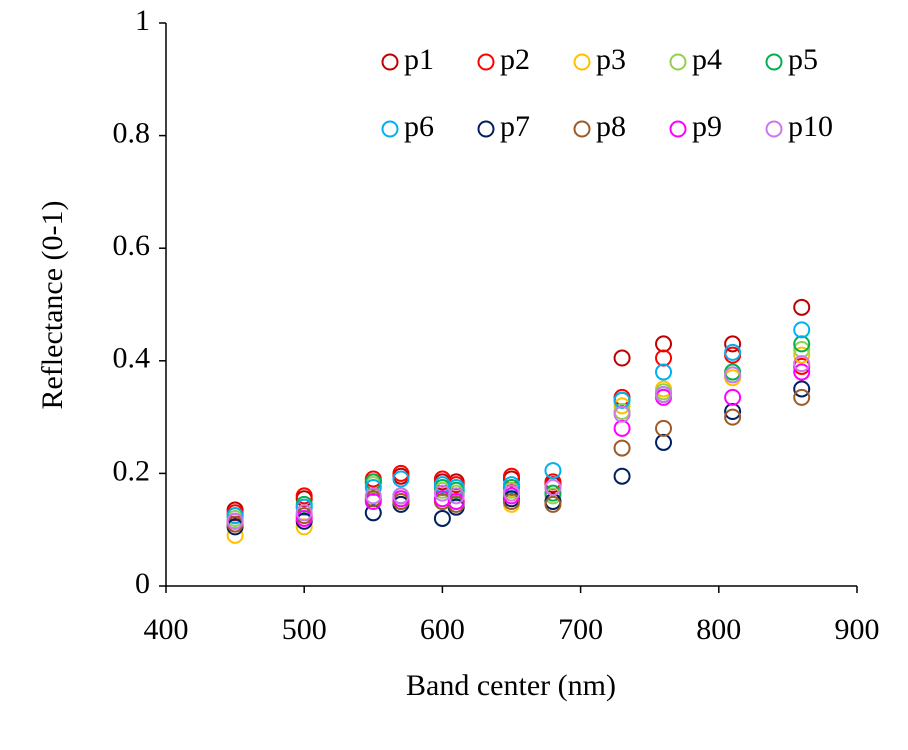  Describe the element at coordinates (707, 59) in the screenshot. I see `legend-label: p4` at that location.